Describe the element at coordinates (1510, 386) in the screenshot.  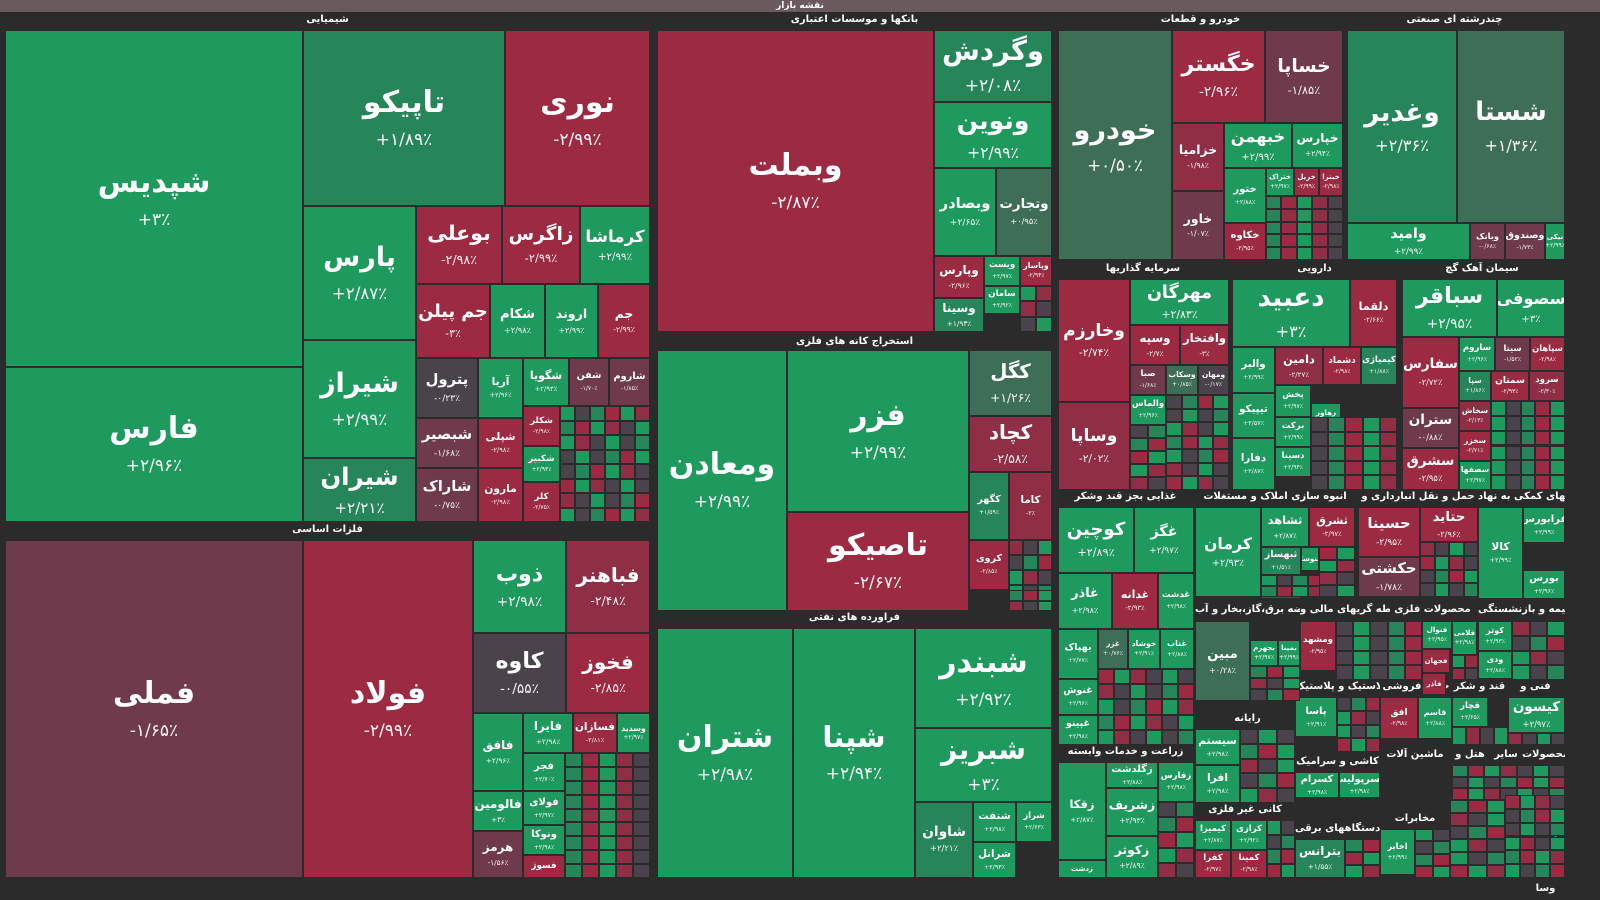
I see `stock-tile: سمتان -۲/۹۳٪` at that location.